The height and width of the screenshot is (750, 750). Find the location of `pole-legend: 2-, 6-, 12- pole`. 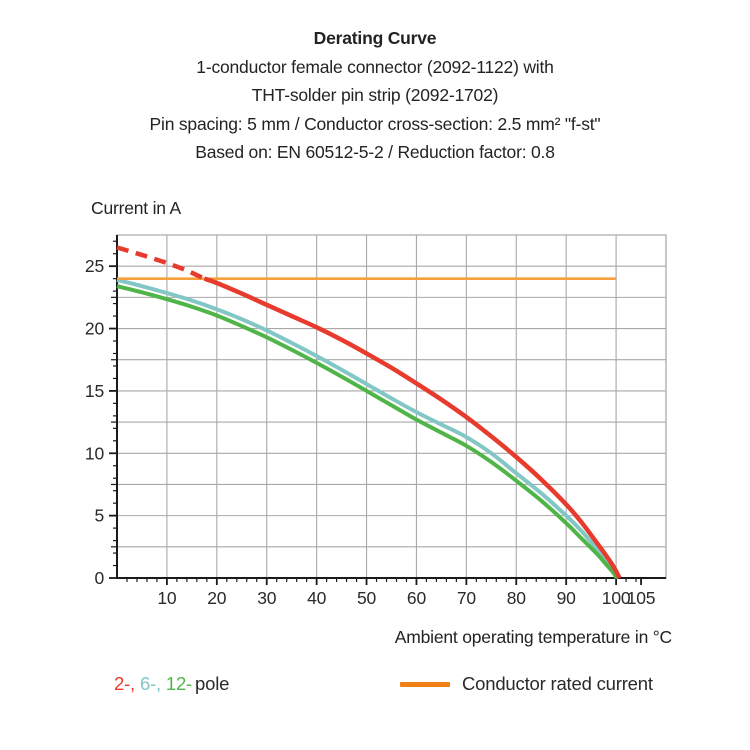

pole-legend: 2-, 6-, 12- pole is located at coordinates (171, 684).